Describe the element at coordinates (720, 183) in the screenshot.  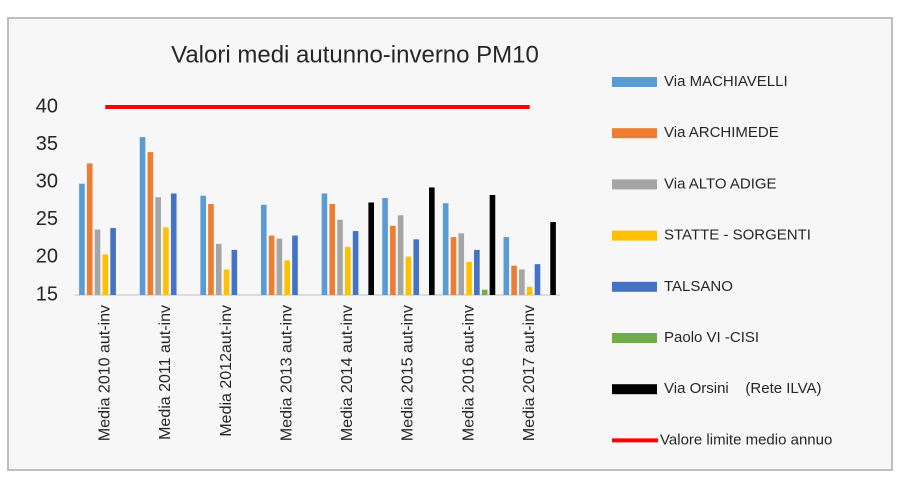
I see `legend-label: Via ALTO ADIGE` at that location.